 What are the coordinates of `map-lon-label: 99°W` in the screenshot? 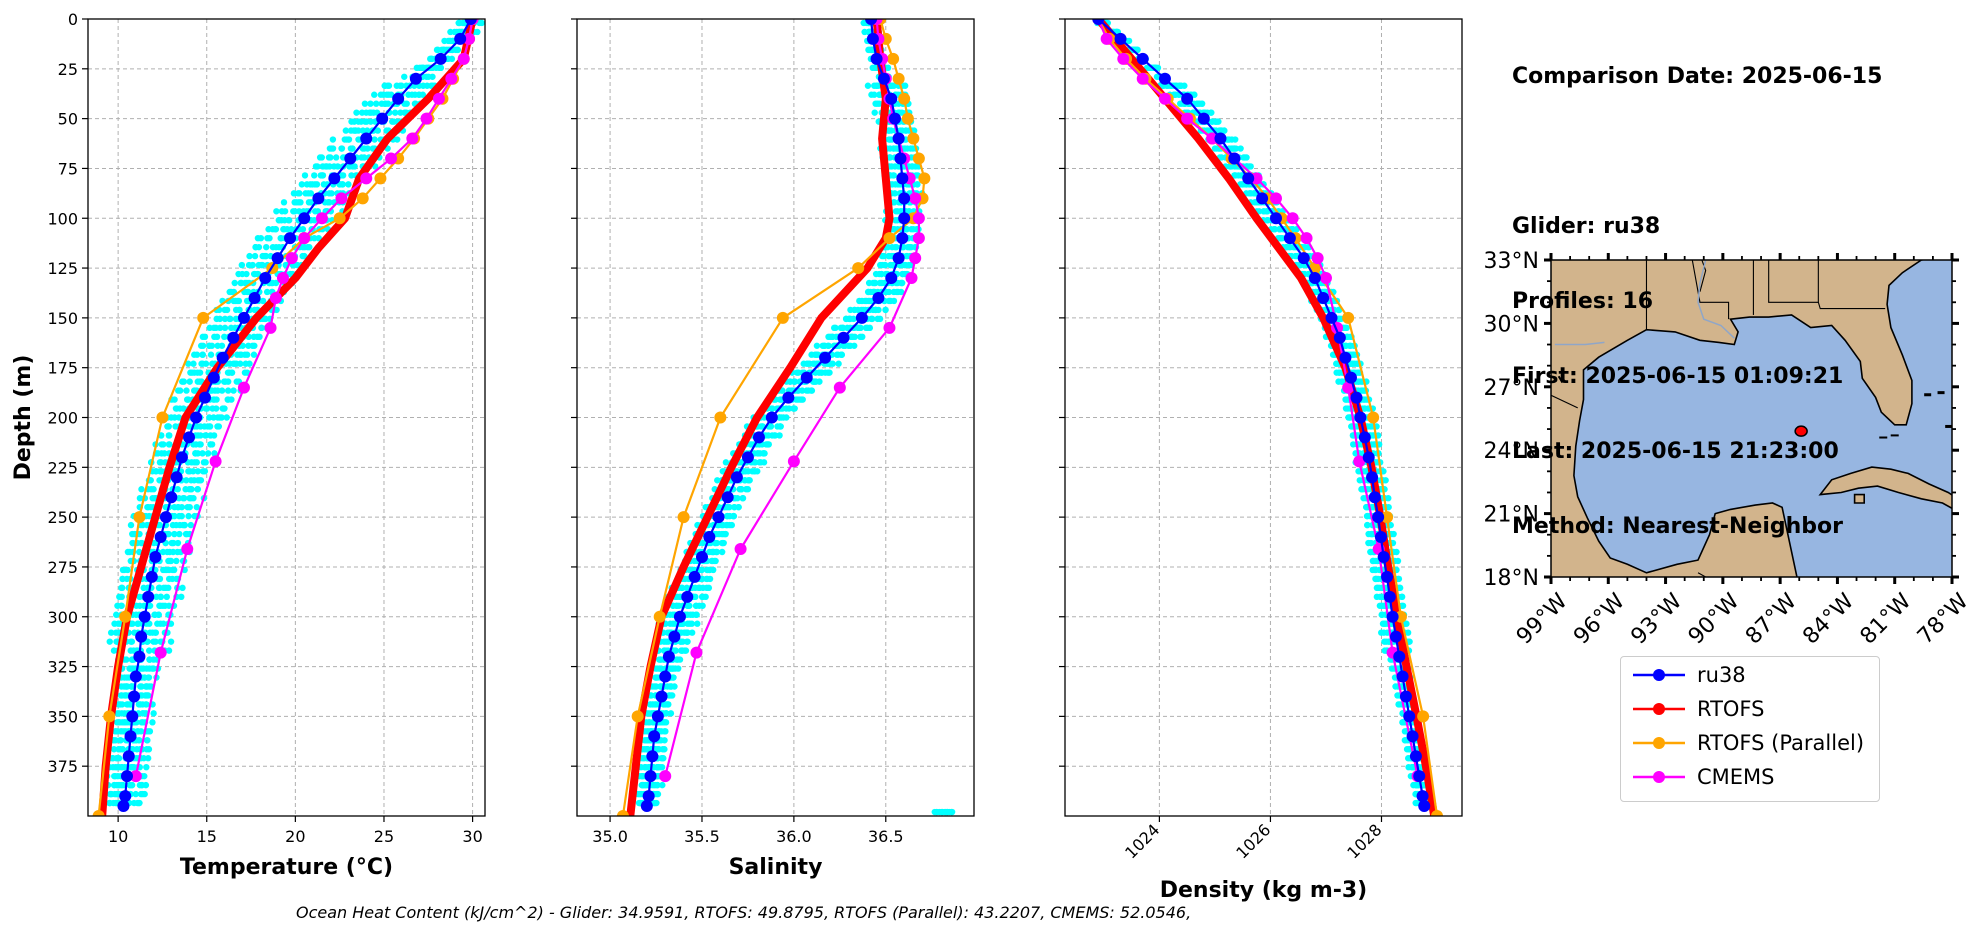 It's located at (1542, 619).